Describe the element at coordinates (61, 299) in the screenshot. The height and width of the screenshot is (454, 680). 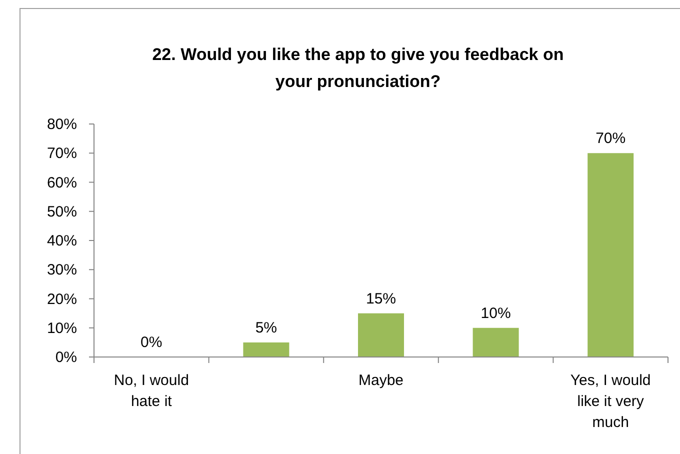
I see `y-tick-label: 20%` at that location.